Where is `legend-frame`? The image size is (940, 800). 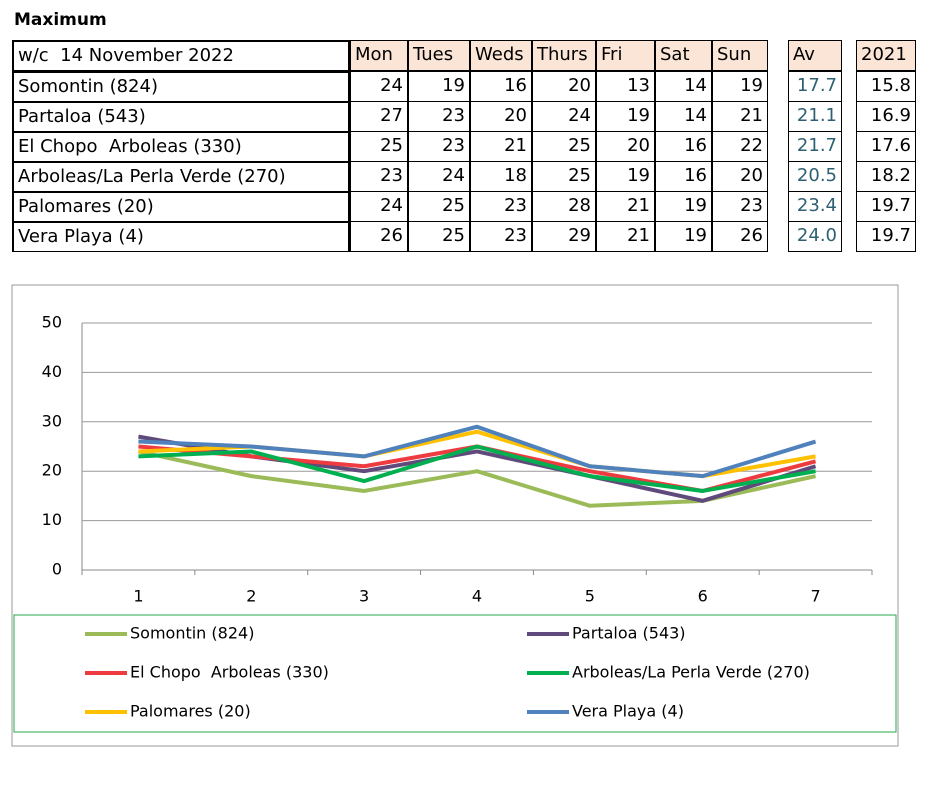 legend-frame is located at coordinates (455, 673).